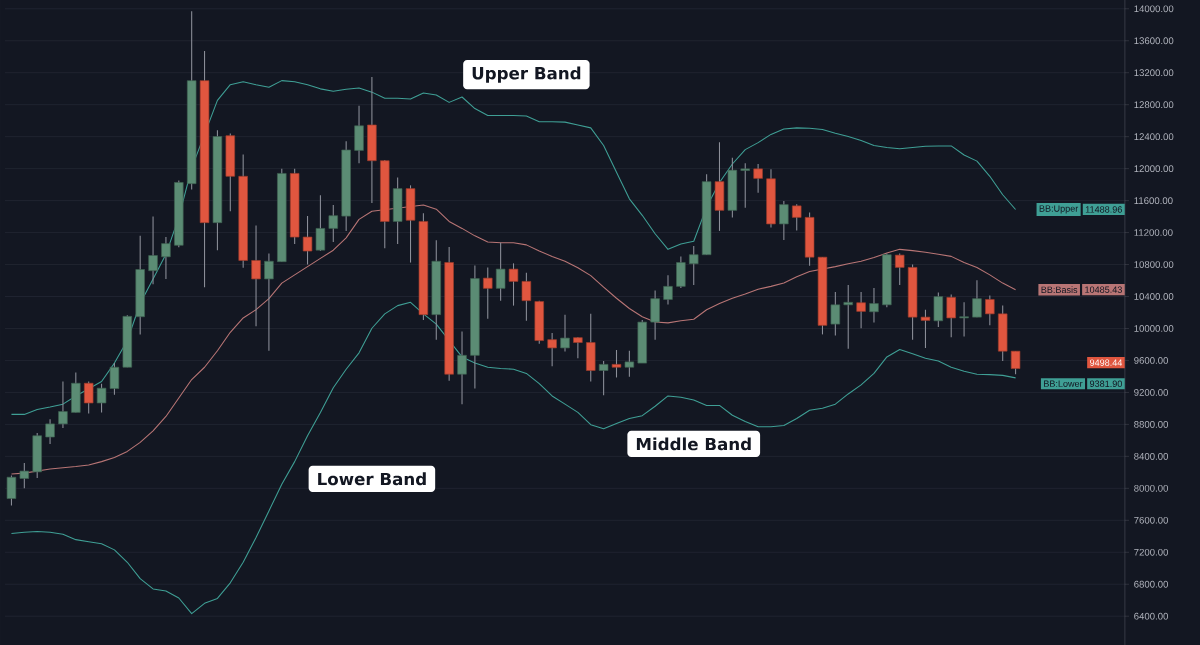  Describe the element at coordinates (526, 74) in the screenshot. I see `annotation: Upper Band` at that location.